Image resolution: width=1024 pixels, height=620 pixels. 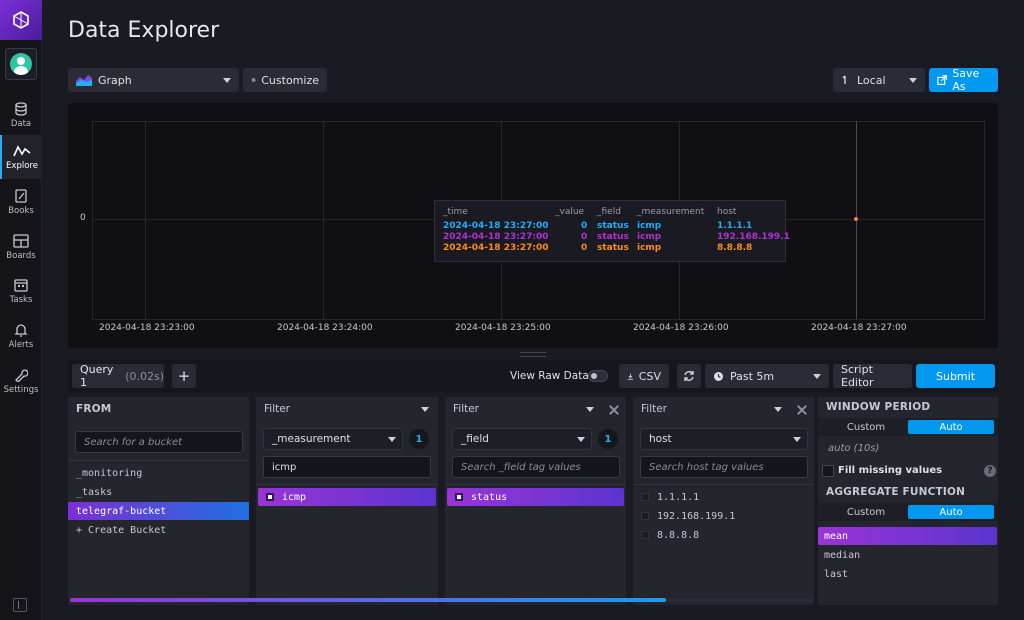 What do you see at coordinates (21, 381) in the screenshot?
I see `nav-item-settings: Settings` at bounding box center [21, 381].